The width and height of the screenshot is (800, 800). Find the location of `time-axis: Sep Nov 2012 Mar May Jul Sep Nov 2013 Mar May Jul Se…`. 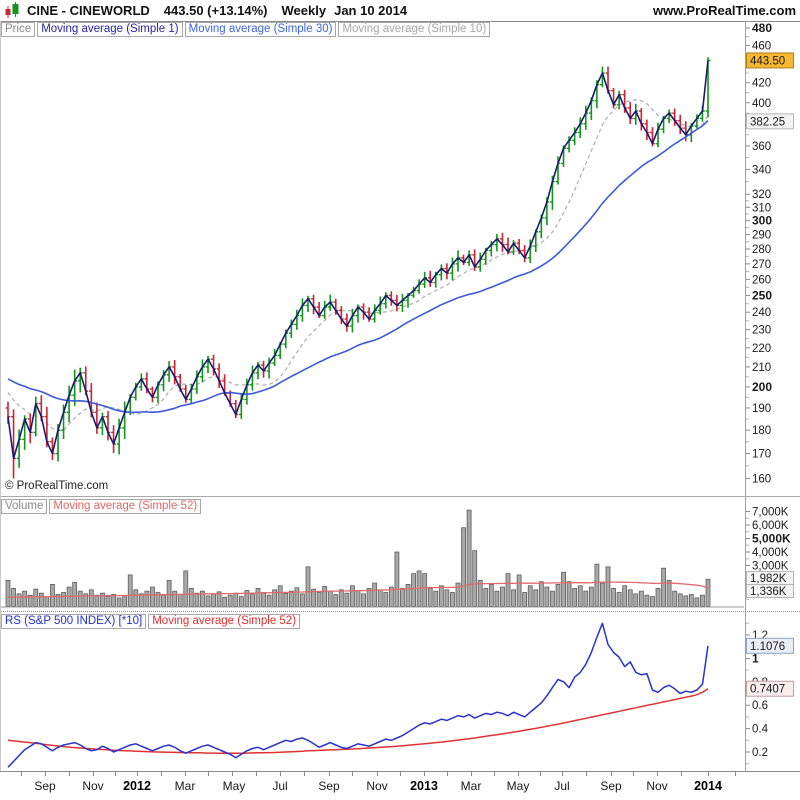

time-axis: Sep Nov 2012 Mar May Jul Sep Nov 2013 Mar May Jul Se… is located at coordinates (400, 785).